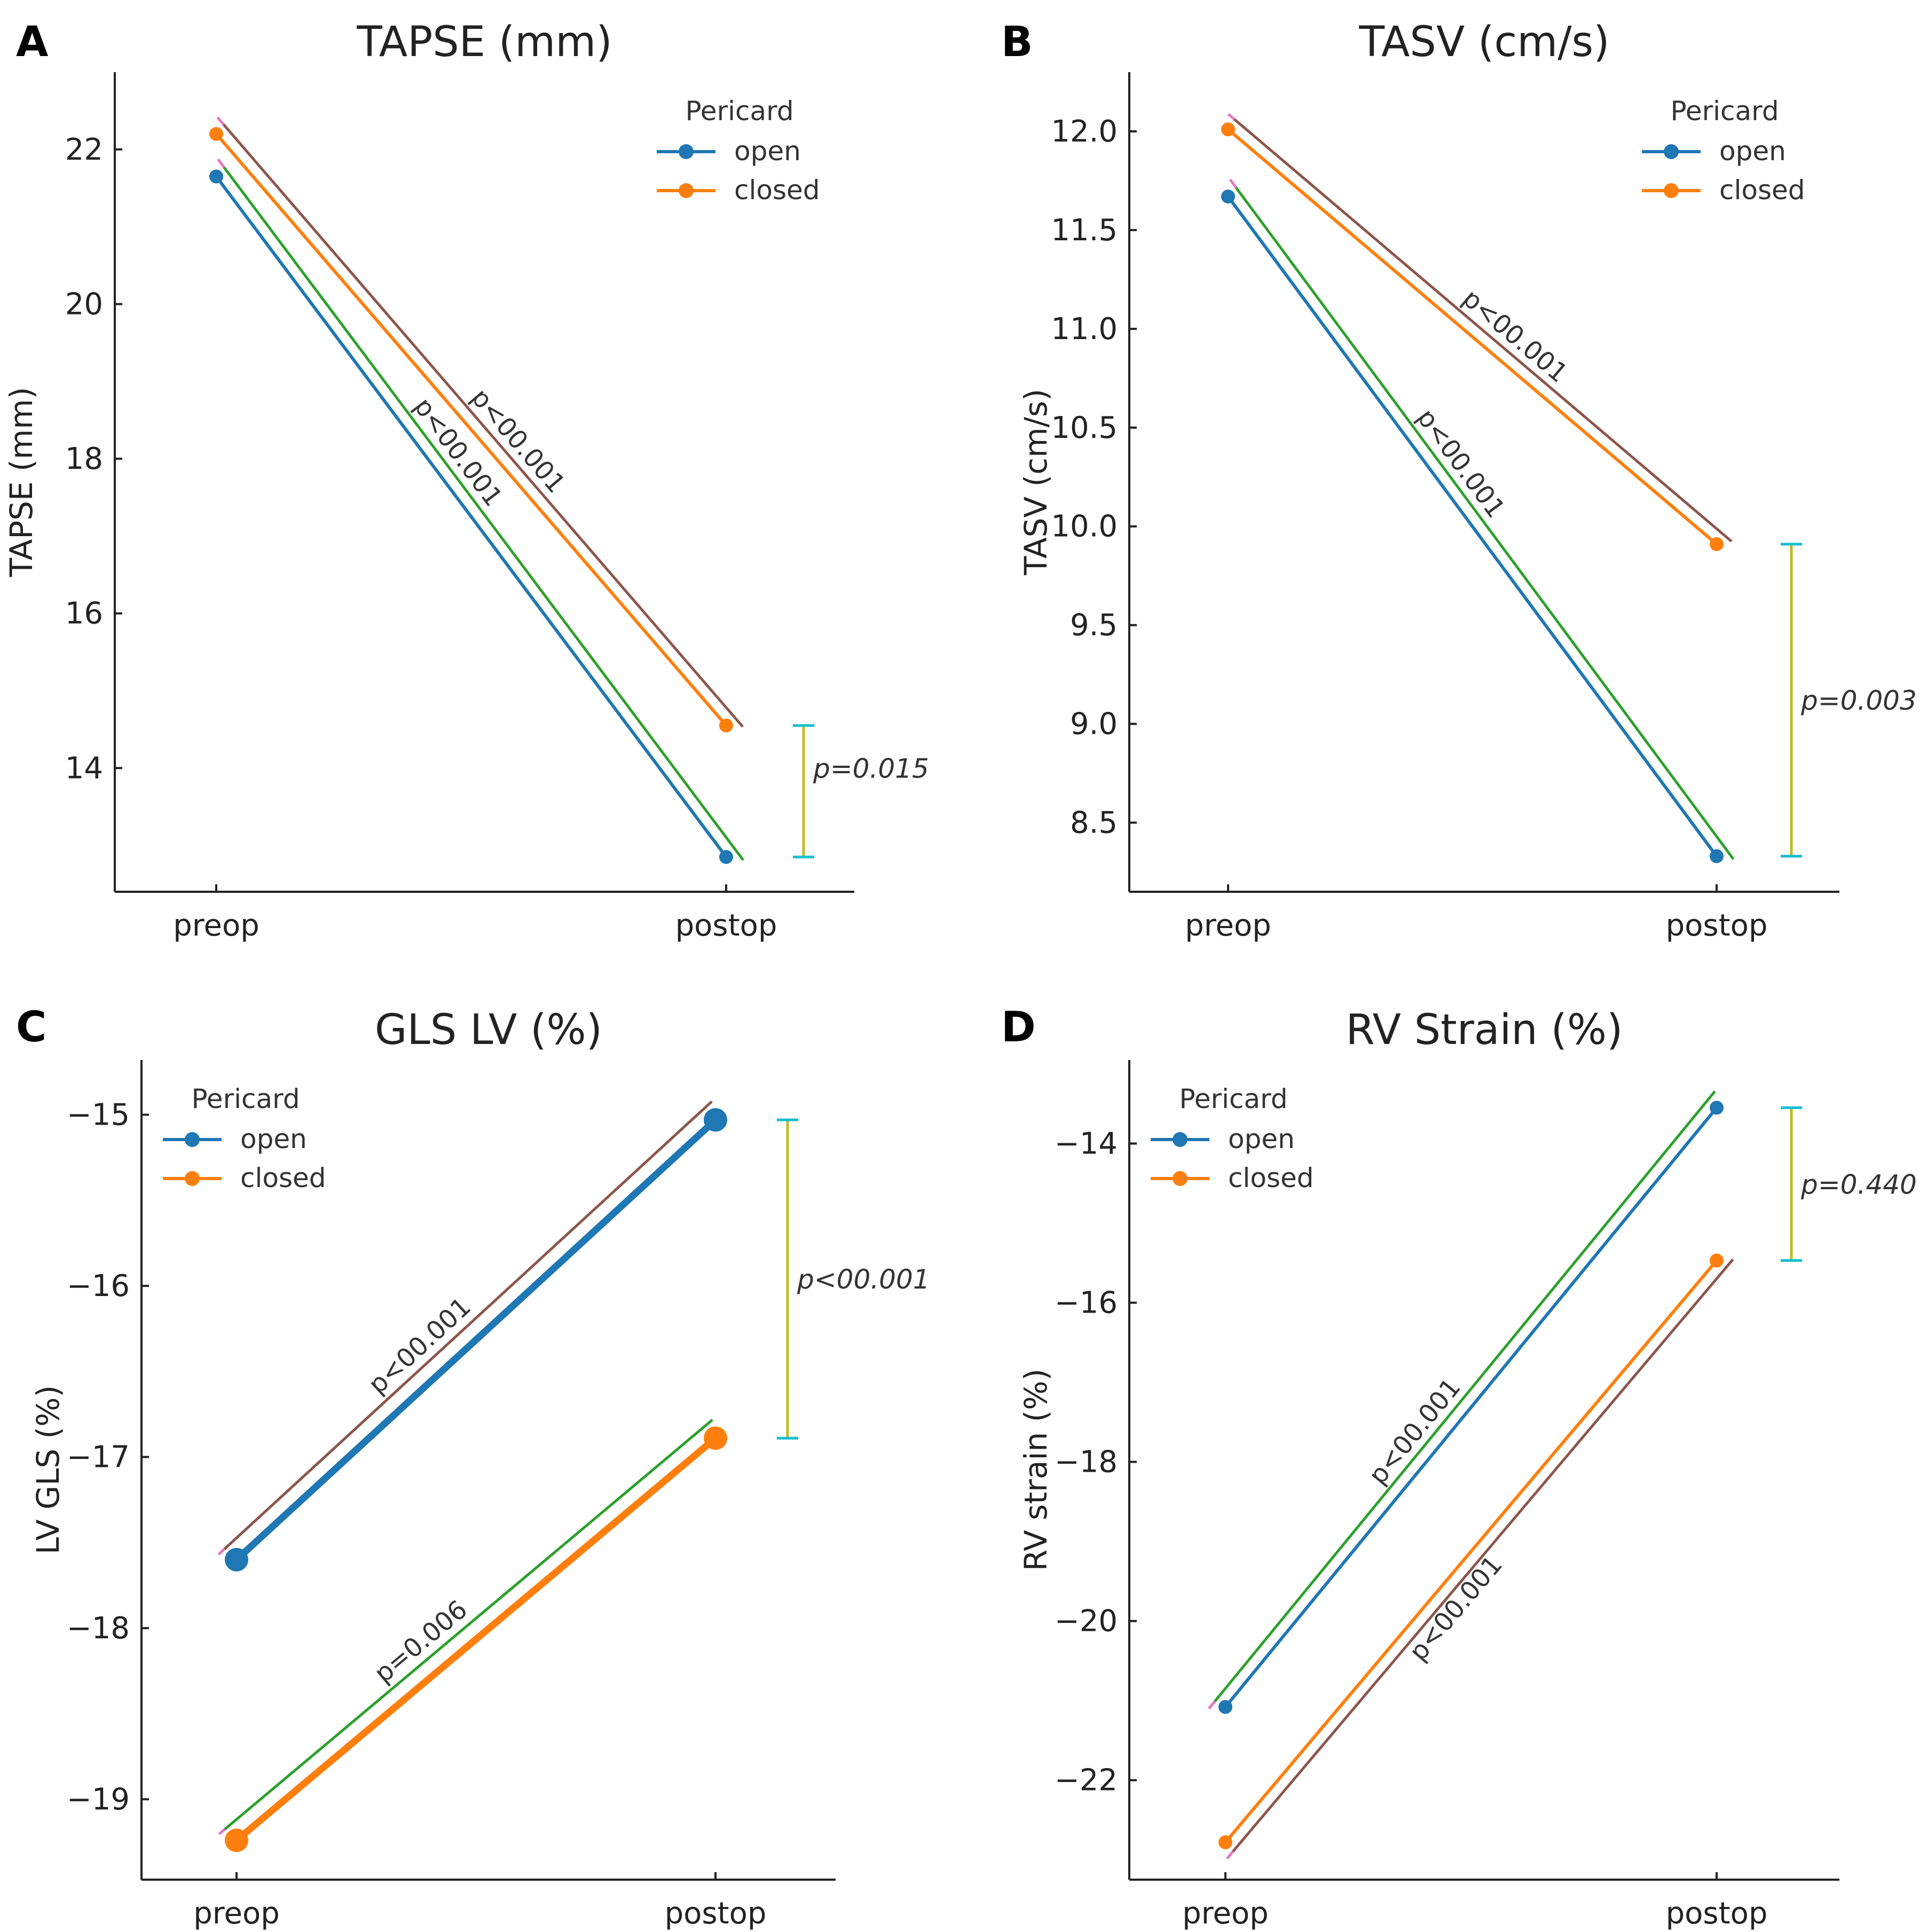 This screenshot has width=1927, height=1932. Describe the element at coordinates (1094, 823) in the screenshot. I see `y-tick-label: 8.5` at that location.